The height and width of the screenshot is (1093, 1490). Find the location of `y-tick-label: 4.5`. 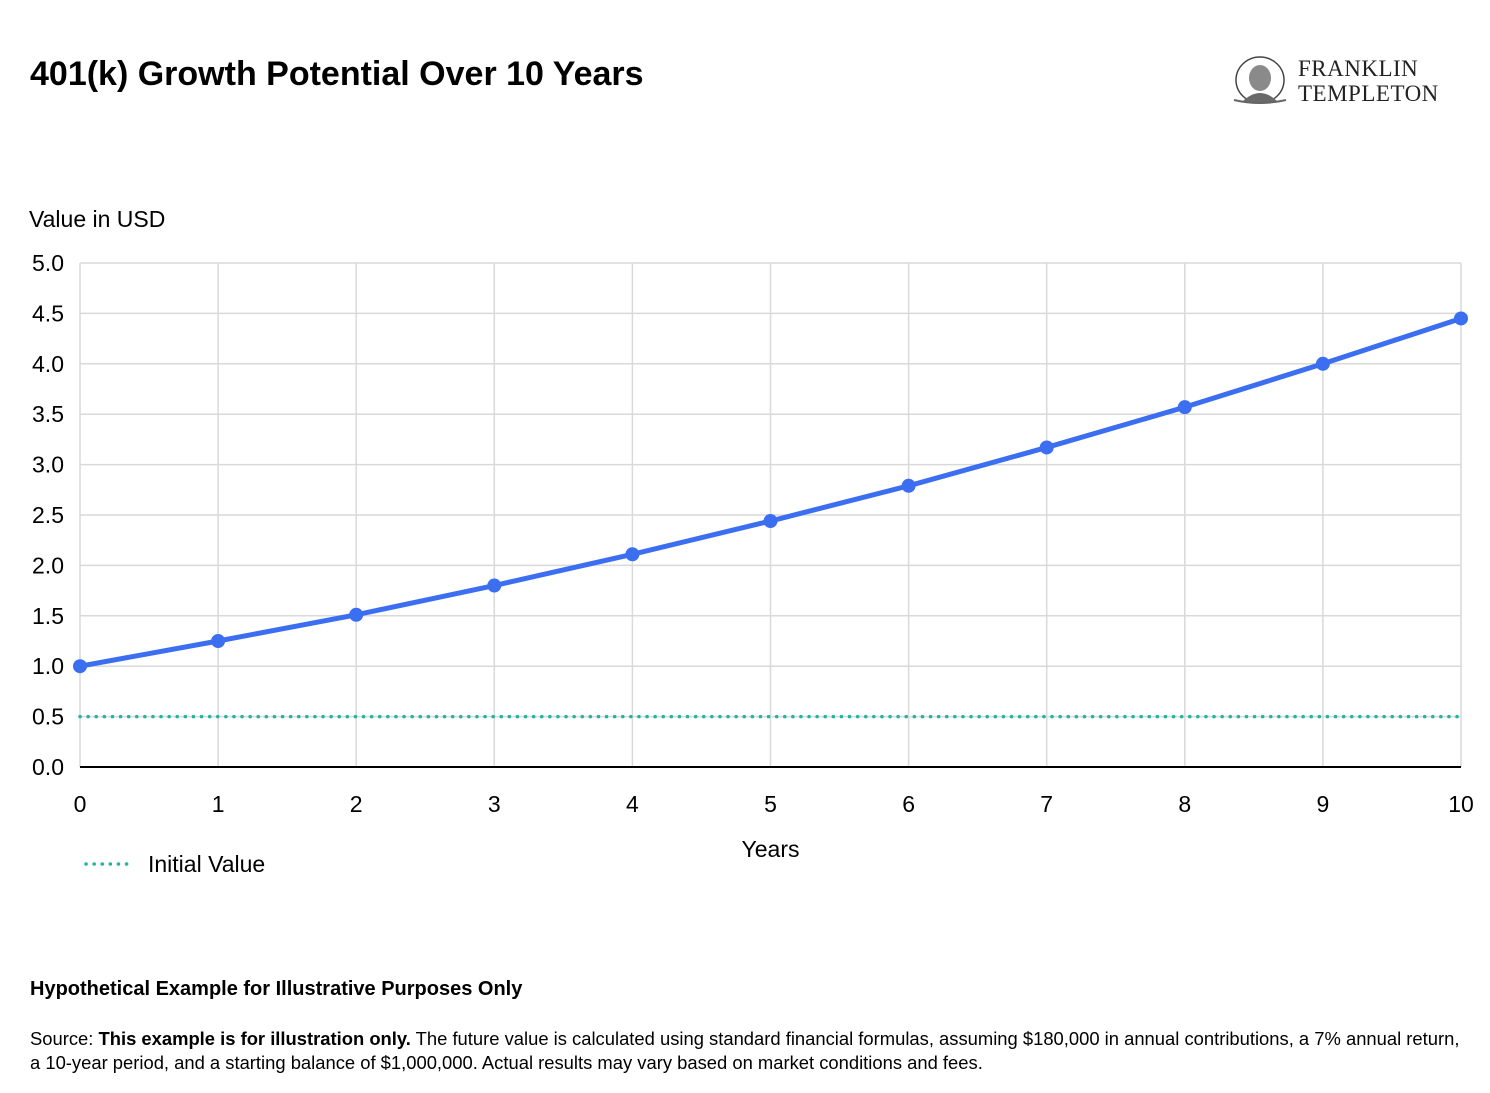

y-tick-label: 4.5 is located at coordinates (48, 313).